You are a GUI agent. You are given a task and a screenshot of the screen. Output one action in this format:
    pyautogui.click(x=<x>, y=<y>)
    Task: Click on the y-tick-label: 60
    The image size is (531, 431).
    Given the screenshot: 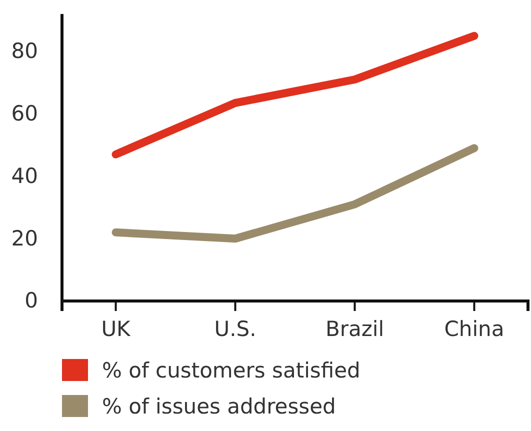 What is the action you would take?
    pyautogui.click(x=24, y=114)
    